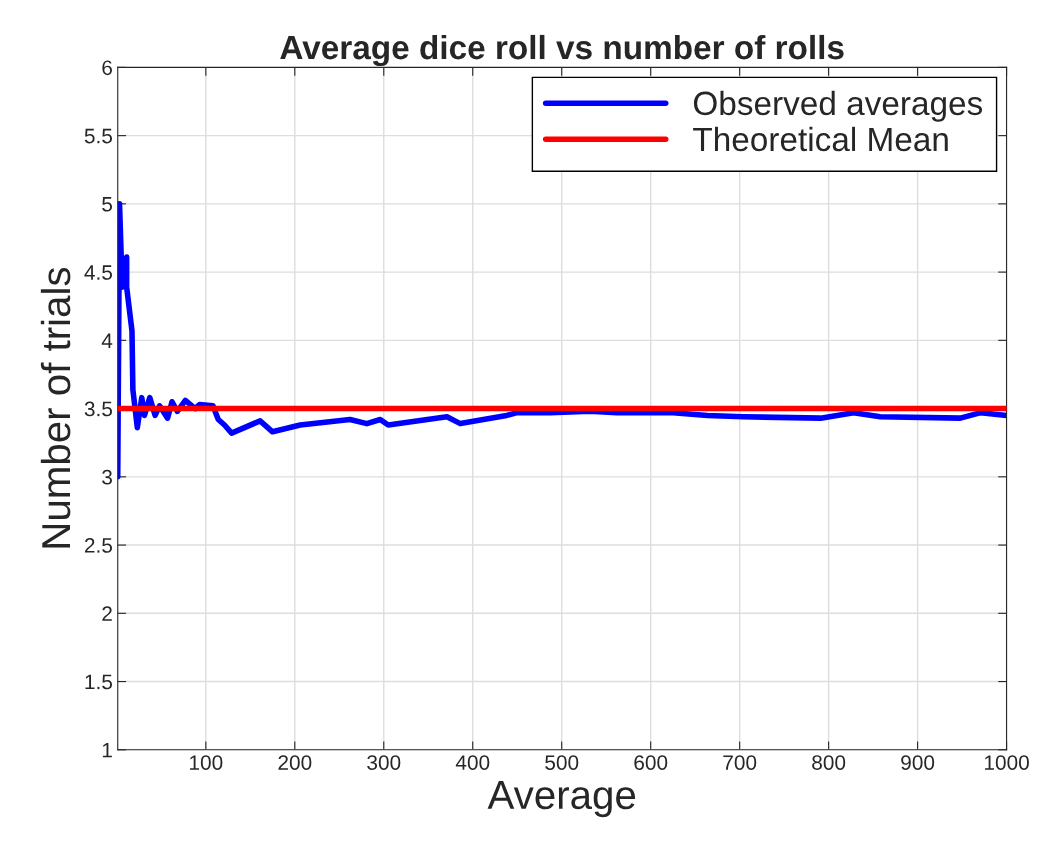 This screenshot has width=1042, height=853. What do you see at coordinates (206, 762) in the screenshot?
I see `x-tick-label: 100` at bounding box center [206, 762].